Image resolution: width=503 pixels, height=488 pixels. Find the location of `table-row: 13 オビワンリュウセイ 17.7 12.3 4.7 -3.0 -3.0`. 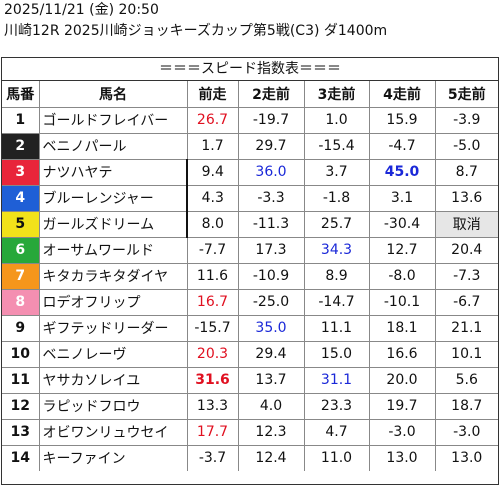

table-row: 13 オビワンリュウセイ 17.7 12.3 4.7 -3.0 -3.0 is located at coordinates (250, 432).